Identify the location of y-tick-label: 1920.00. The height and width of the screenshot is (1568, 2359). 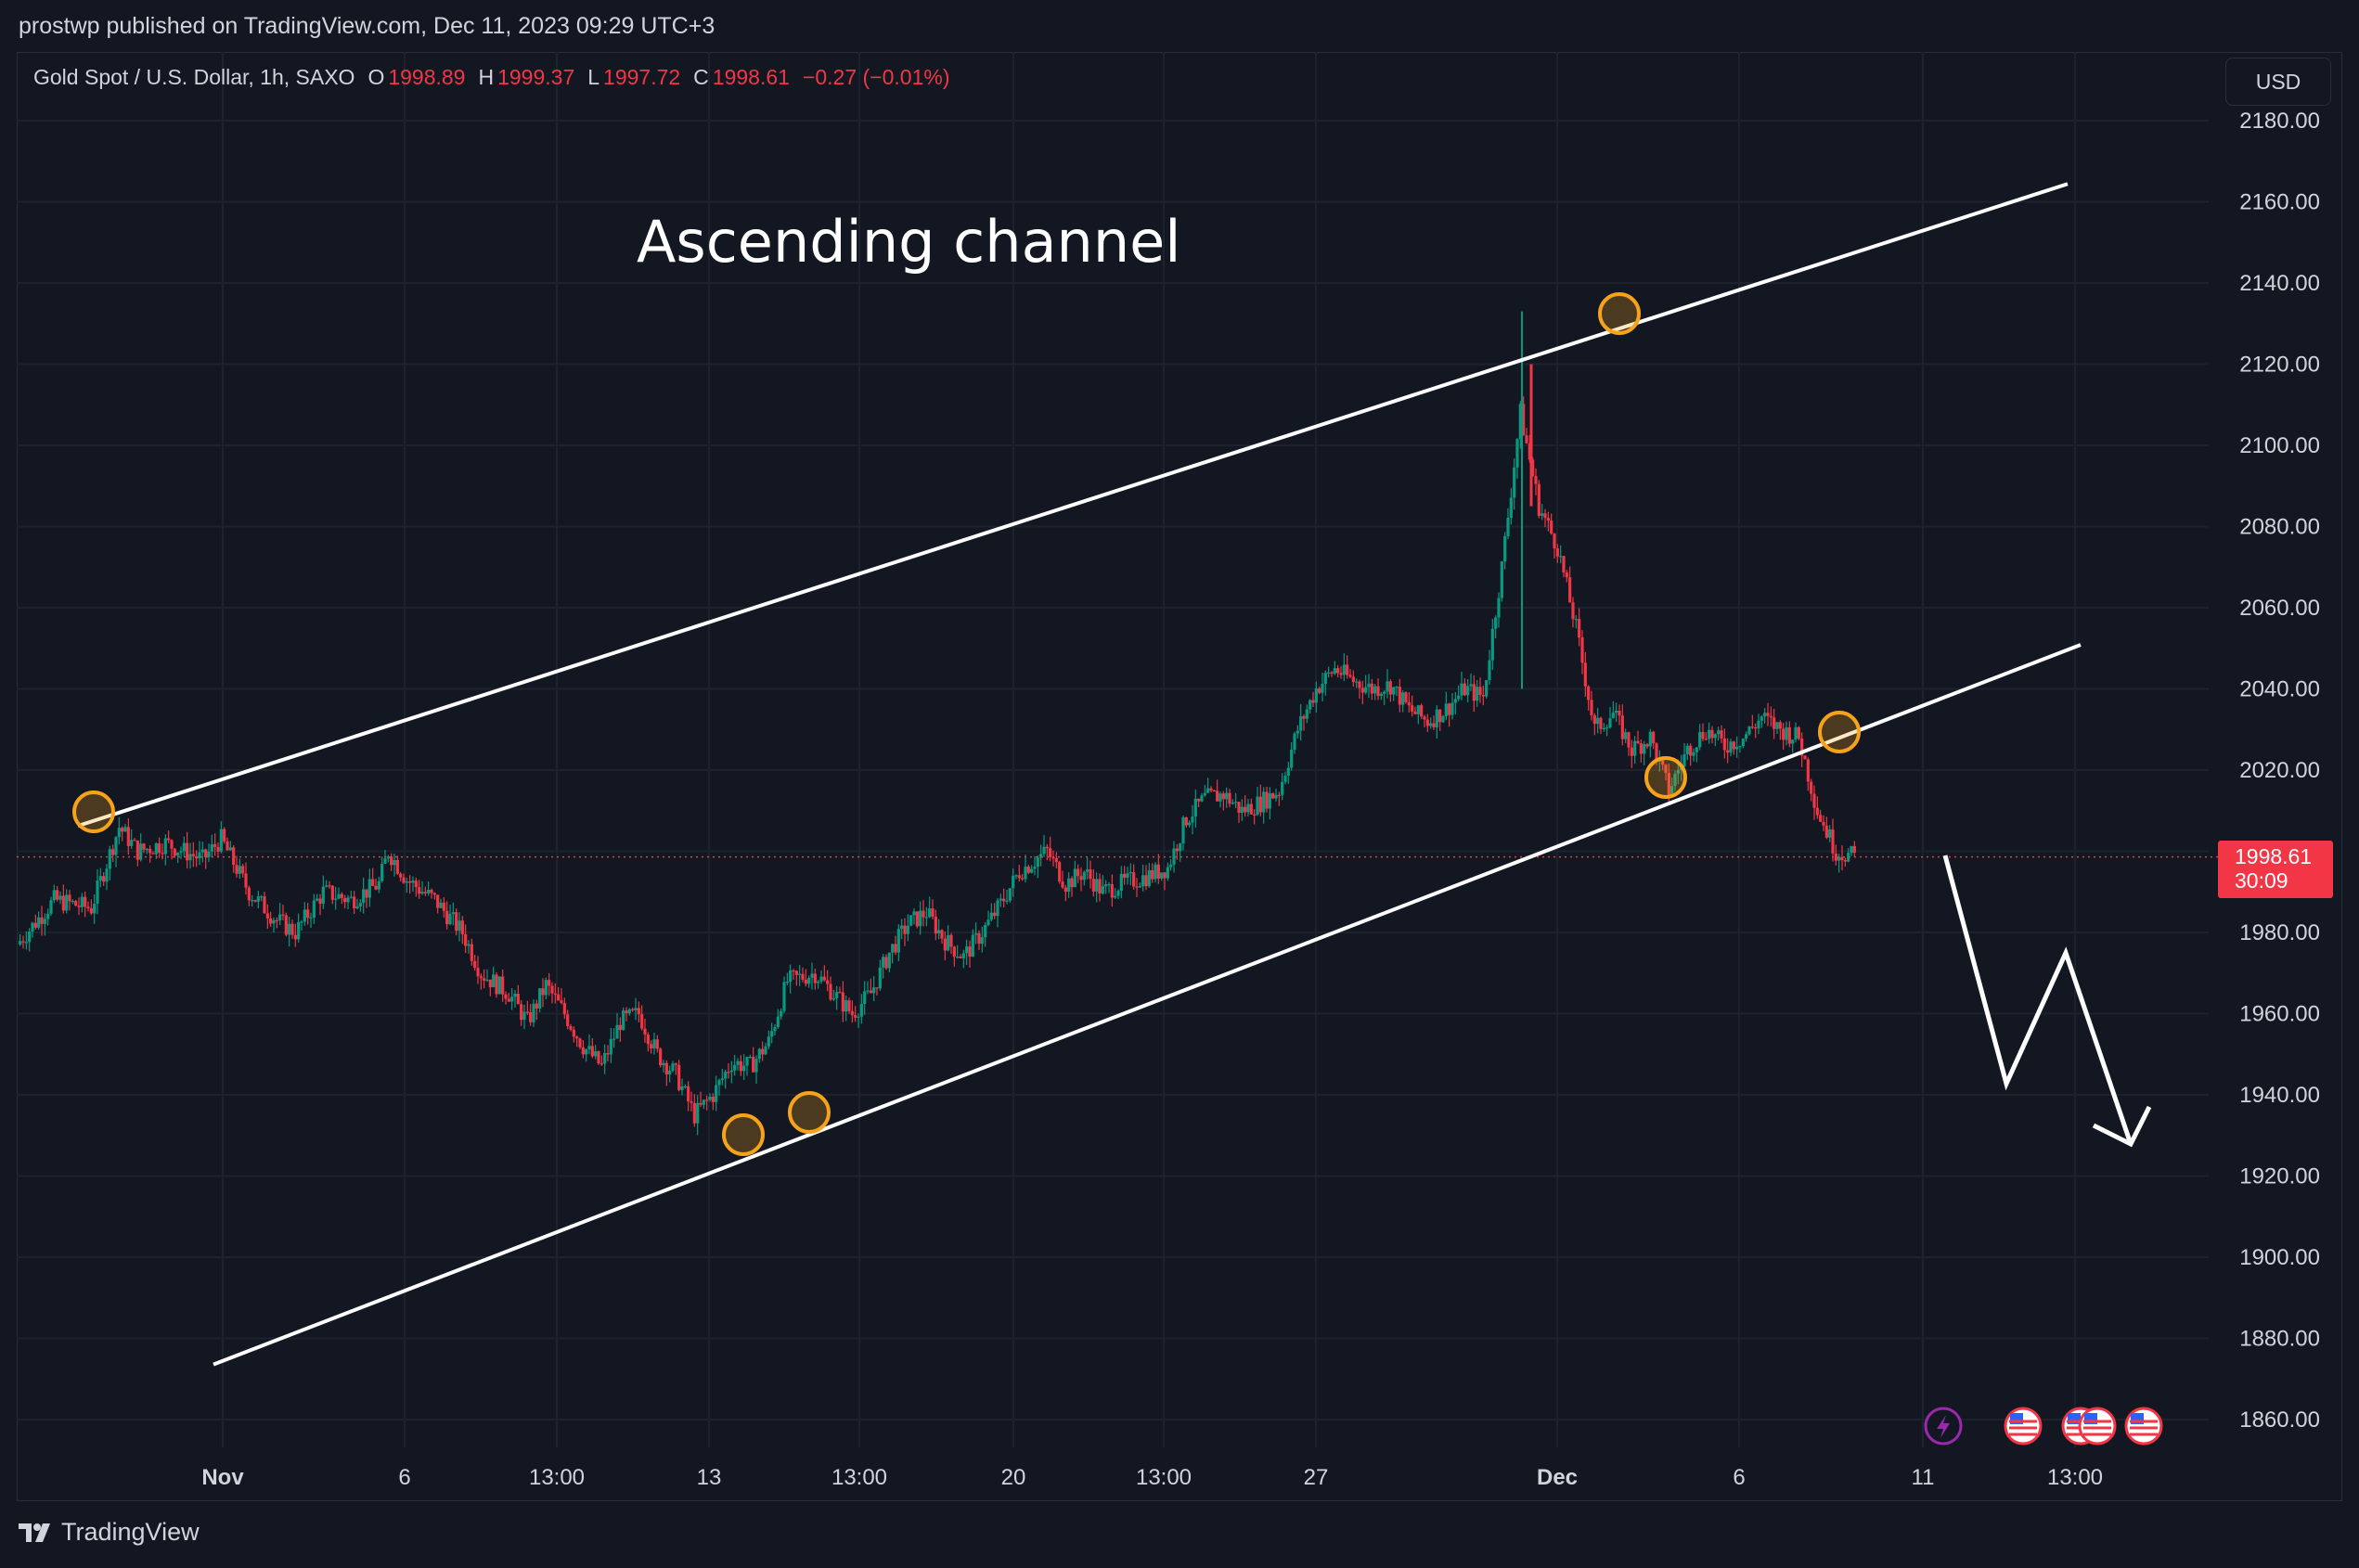
(2279, 1176).